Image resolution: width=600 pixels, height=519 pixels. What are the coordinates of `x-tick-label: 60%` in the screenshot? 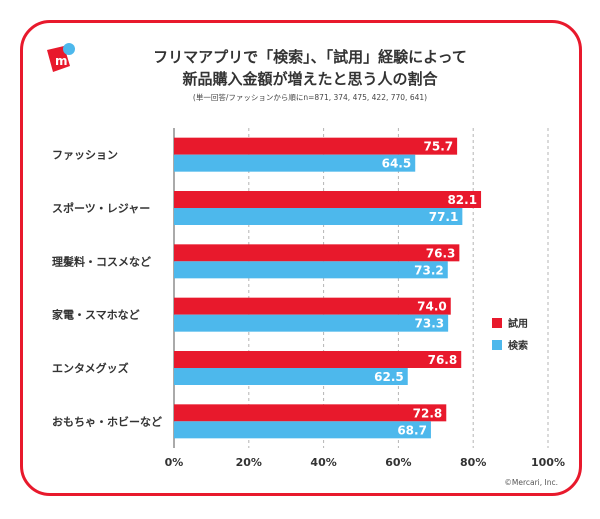 It's located at (398, 462).